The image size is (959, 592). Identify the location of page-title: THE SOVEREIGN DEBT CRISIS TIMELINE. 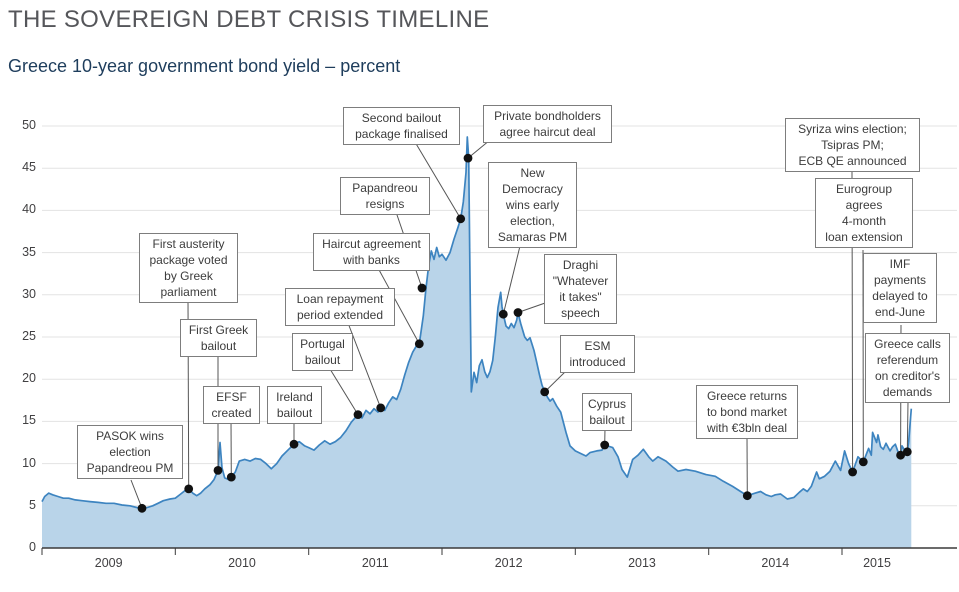
(249, 19).